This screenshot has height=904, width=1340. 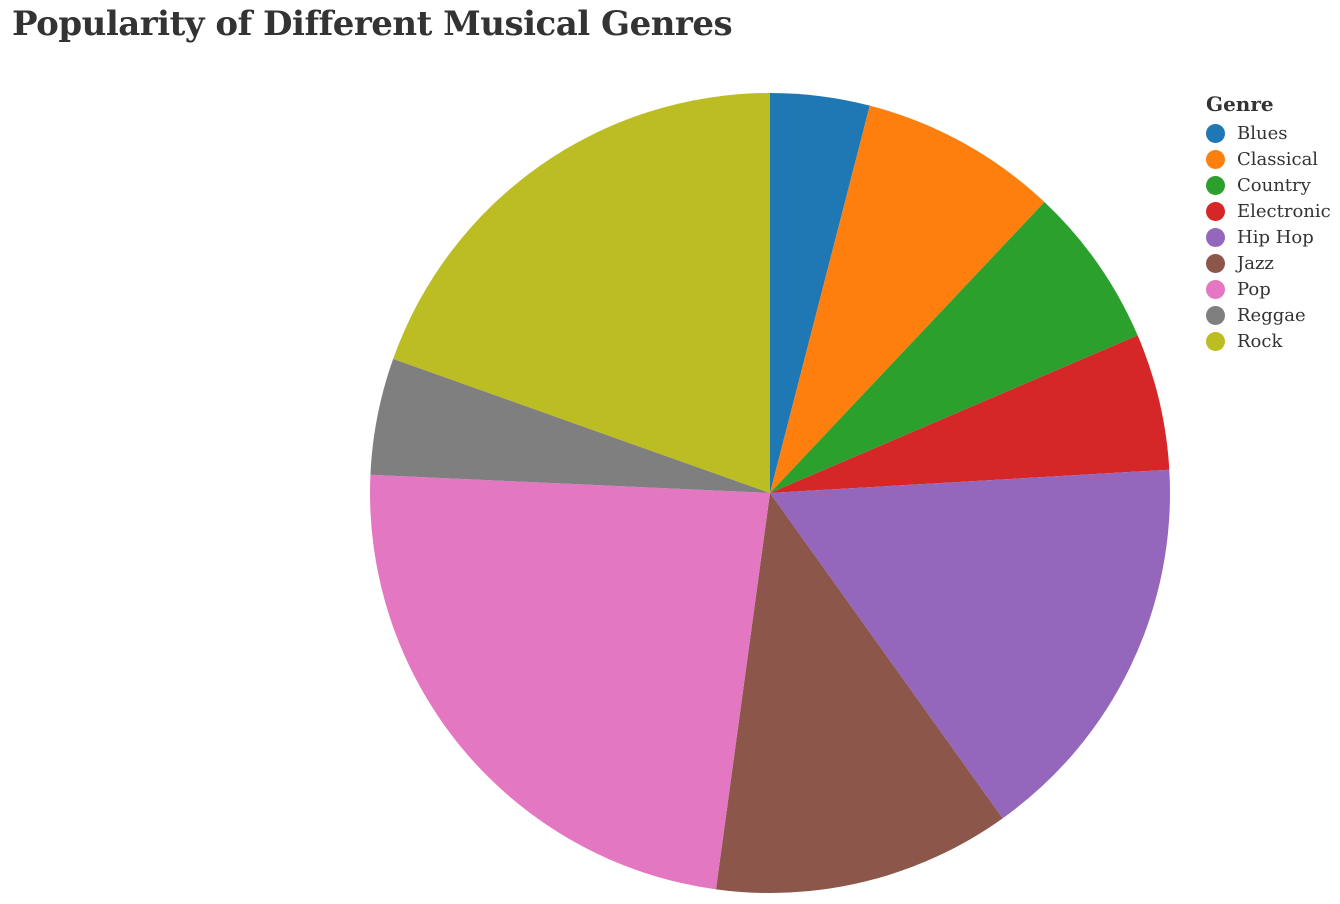 I want to click on legend-item-electronic: Electronic, so click(x=1268, y=211).